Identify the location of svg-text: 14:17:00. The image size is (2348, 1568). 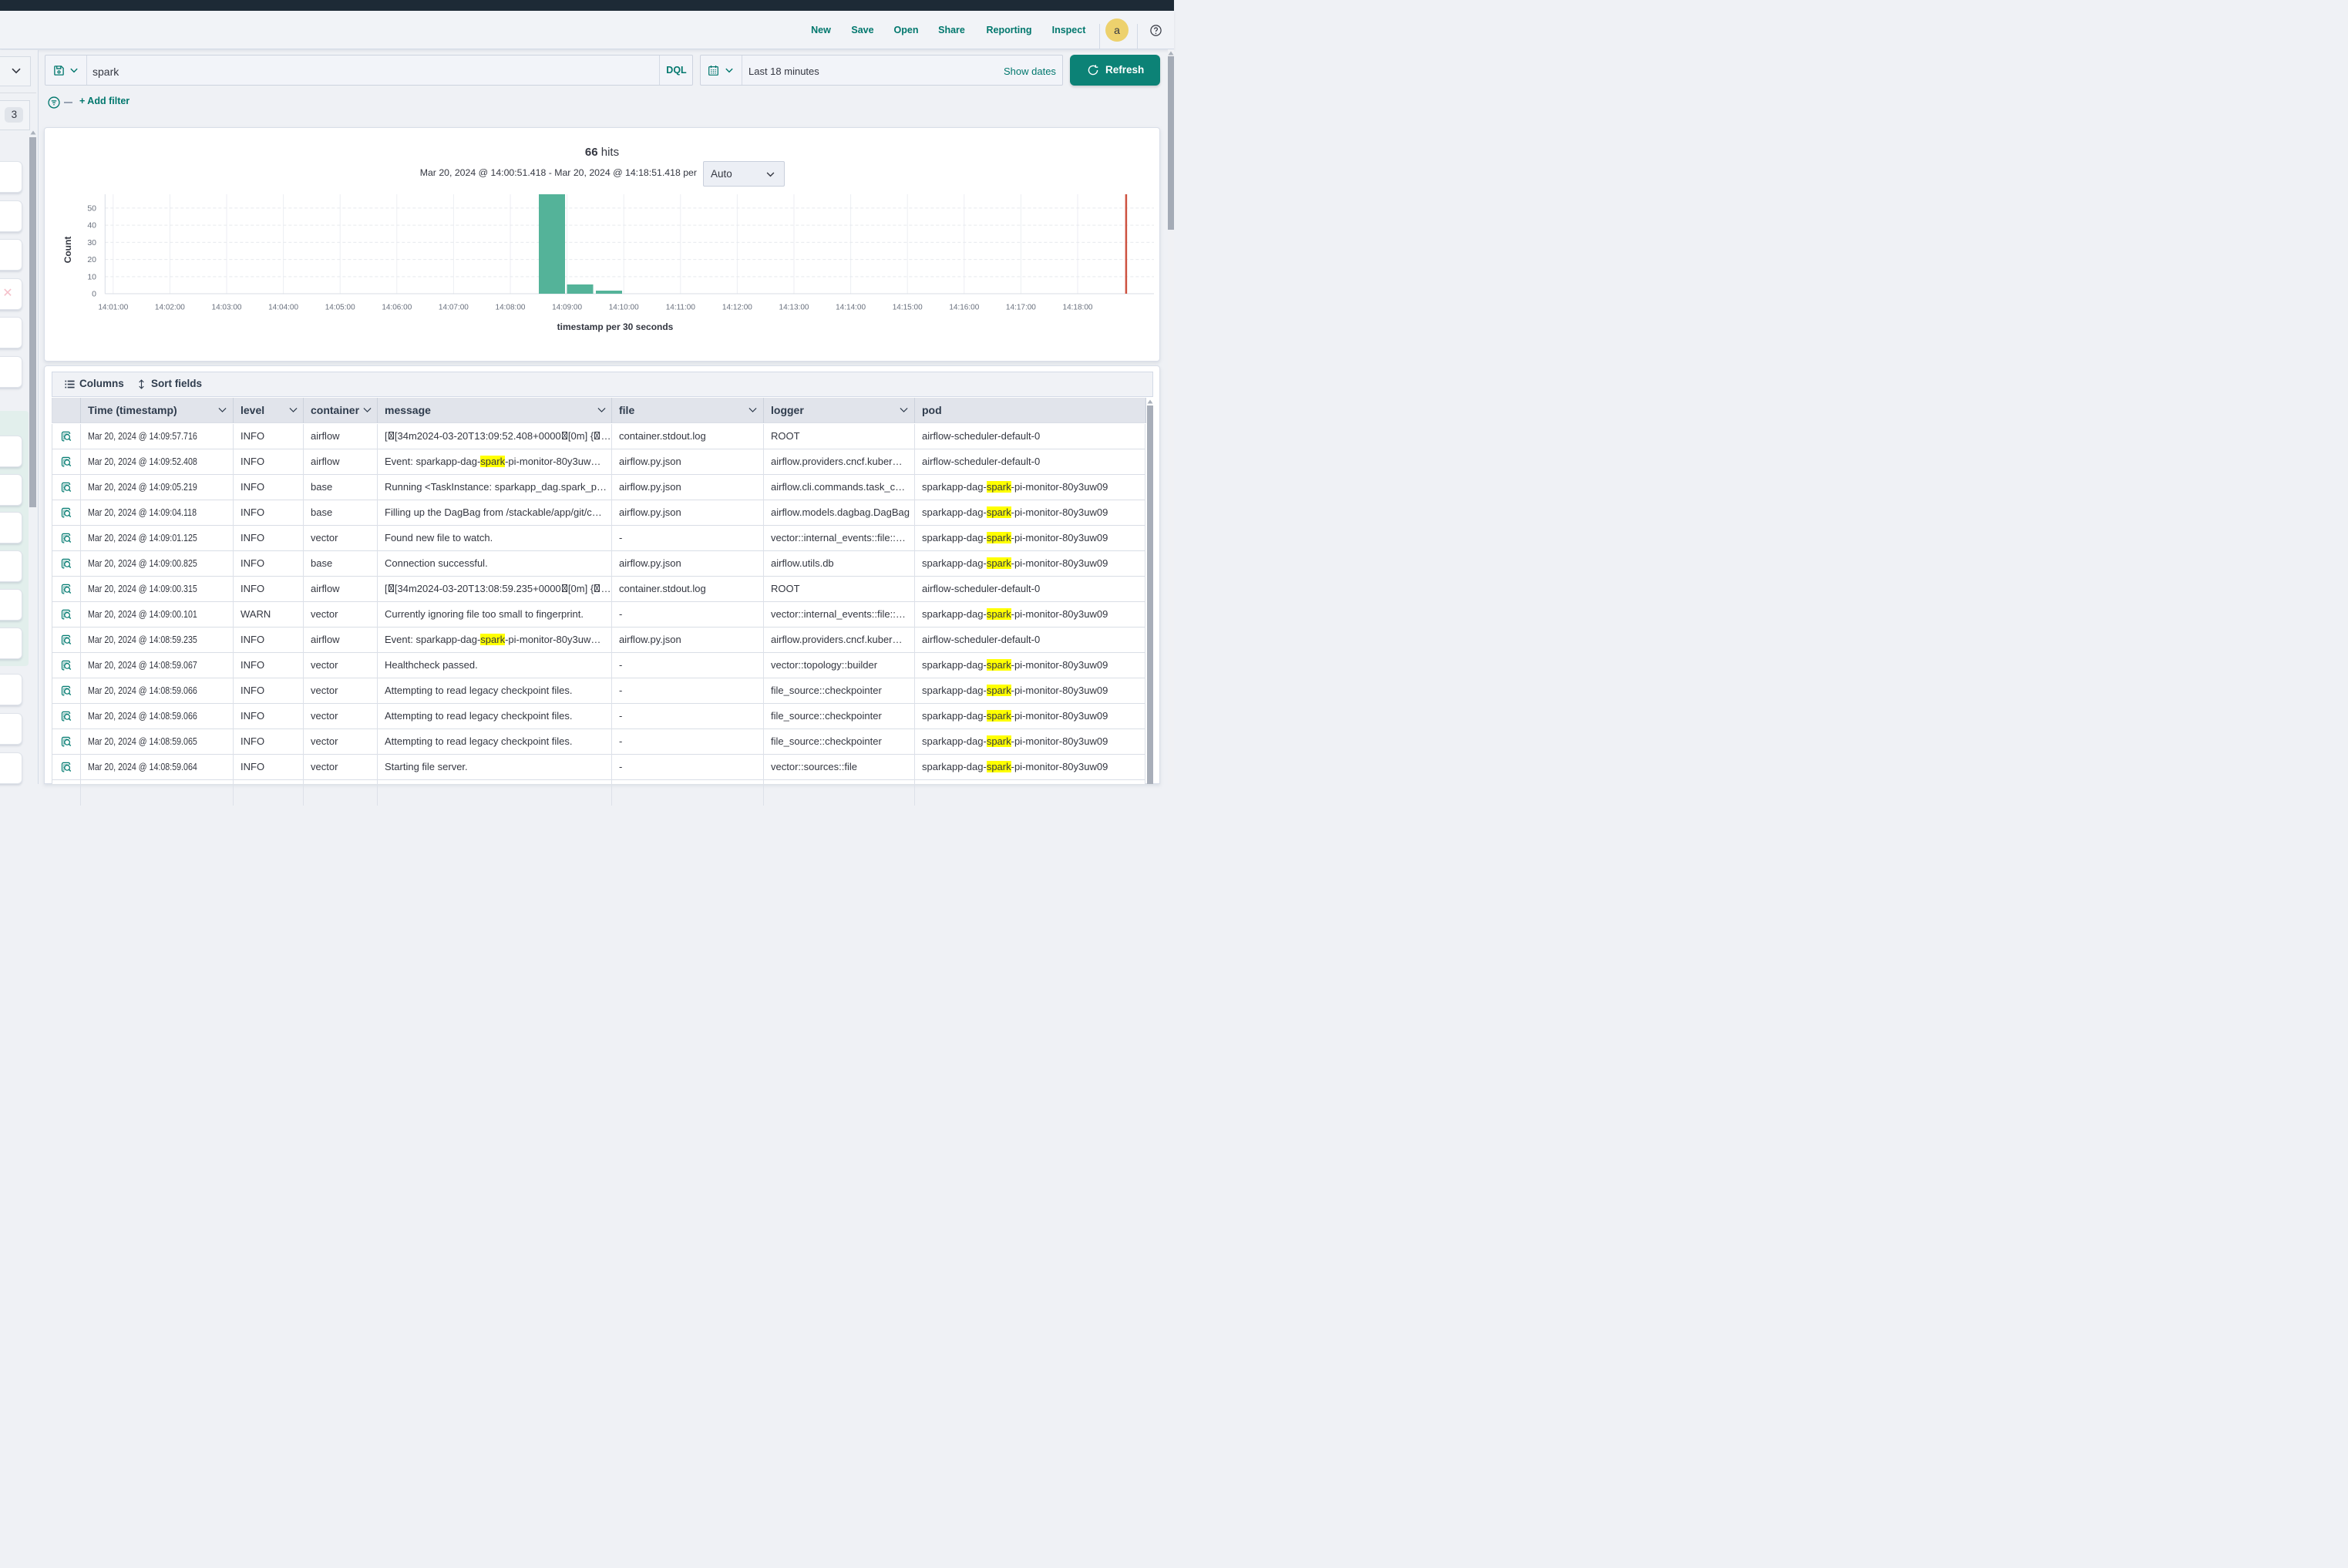
(1021, 308).